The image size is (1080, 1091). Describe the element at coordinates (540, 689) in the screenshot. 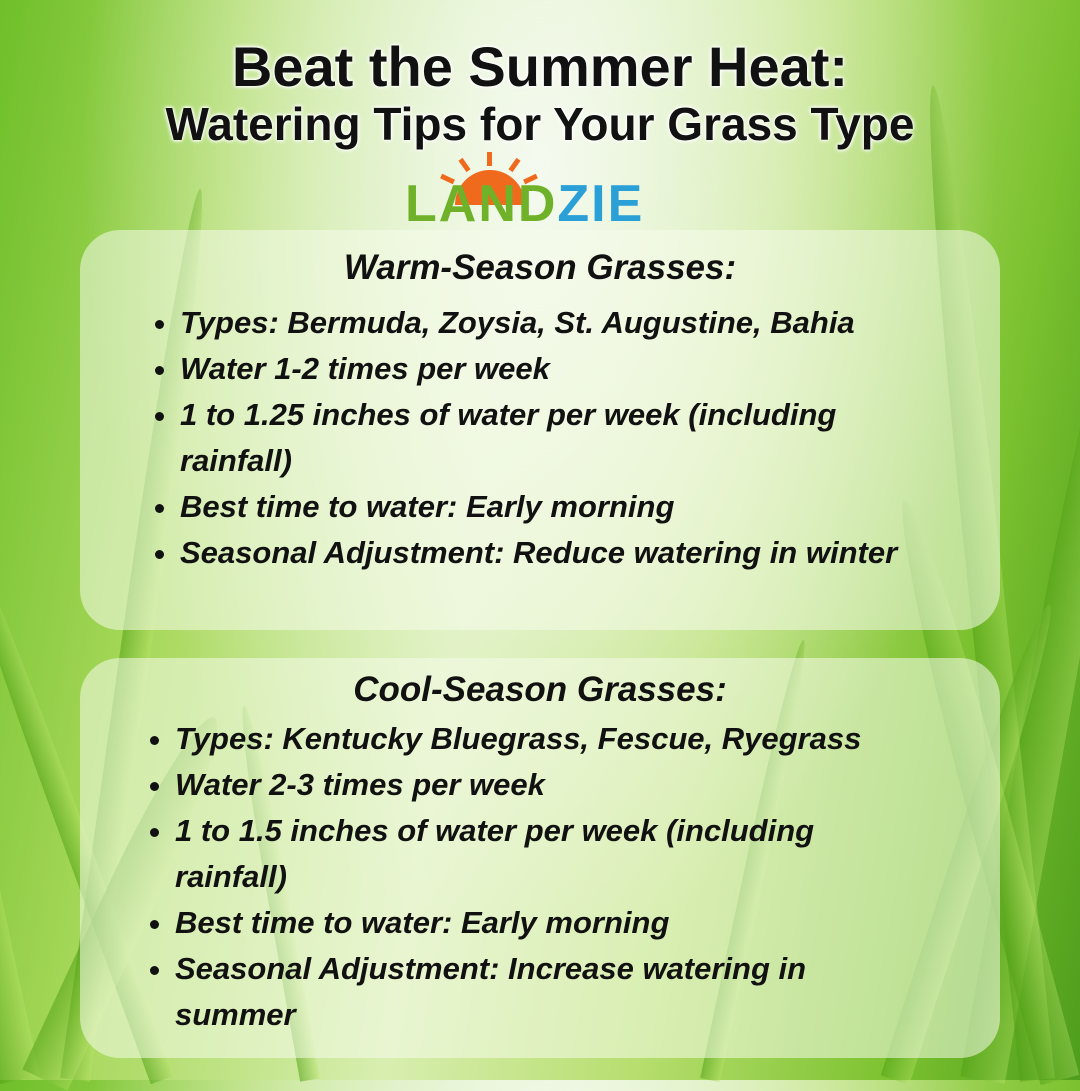

I see `cool-season-heading: Cool-Season Grasses:` at that location.